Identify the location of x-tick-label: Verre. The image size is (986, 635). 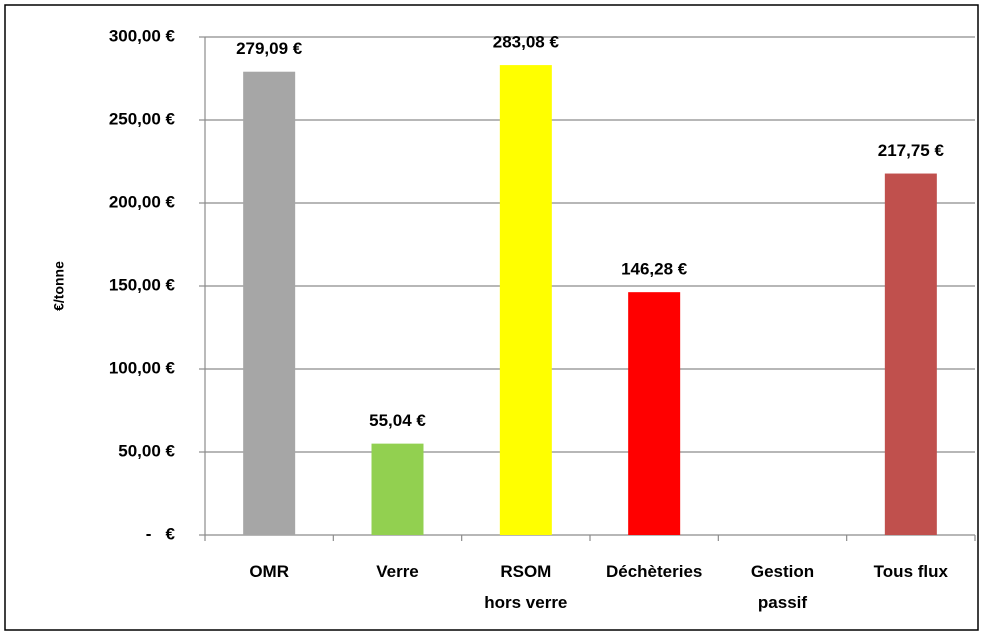
(397, 571).